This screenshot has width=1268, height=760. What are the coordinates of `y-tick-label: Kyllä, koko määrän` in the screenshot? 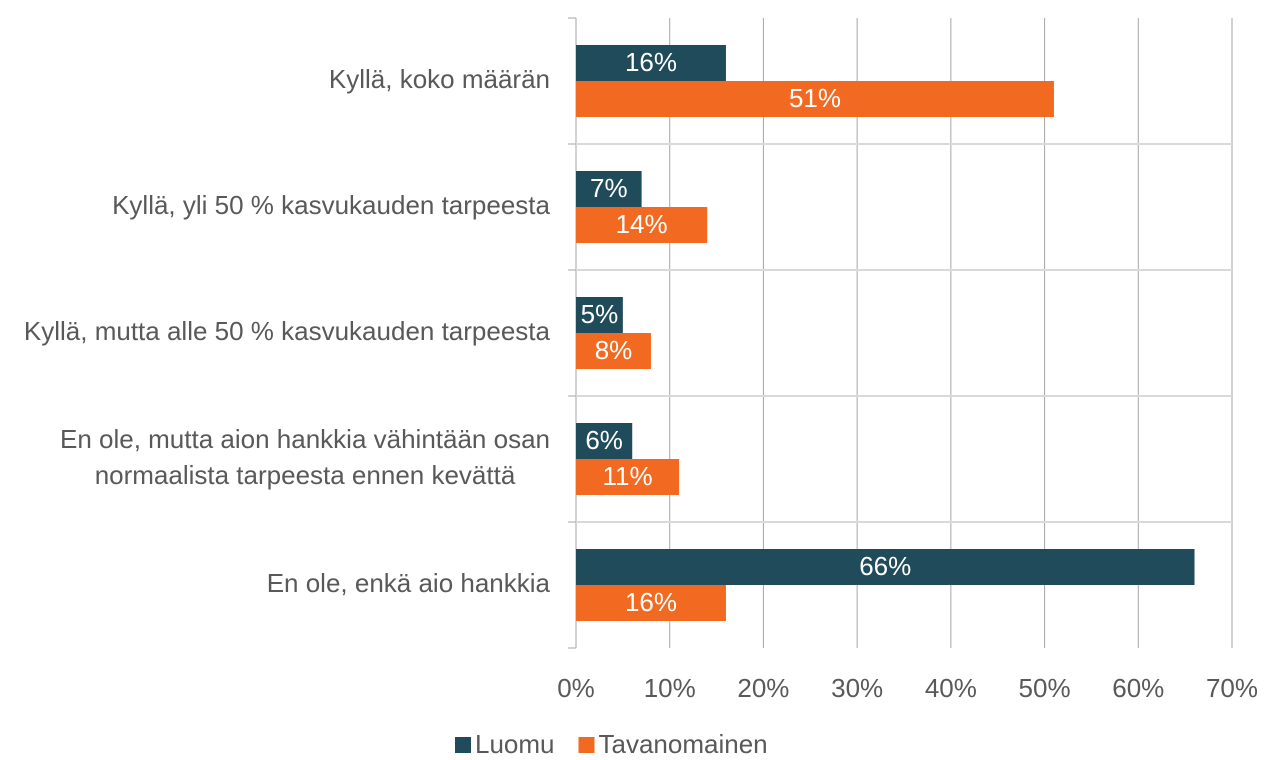 It's located at (439, 79).